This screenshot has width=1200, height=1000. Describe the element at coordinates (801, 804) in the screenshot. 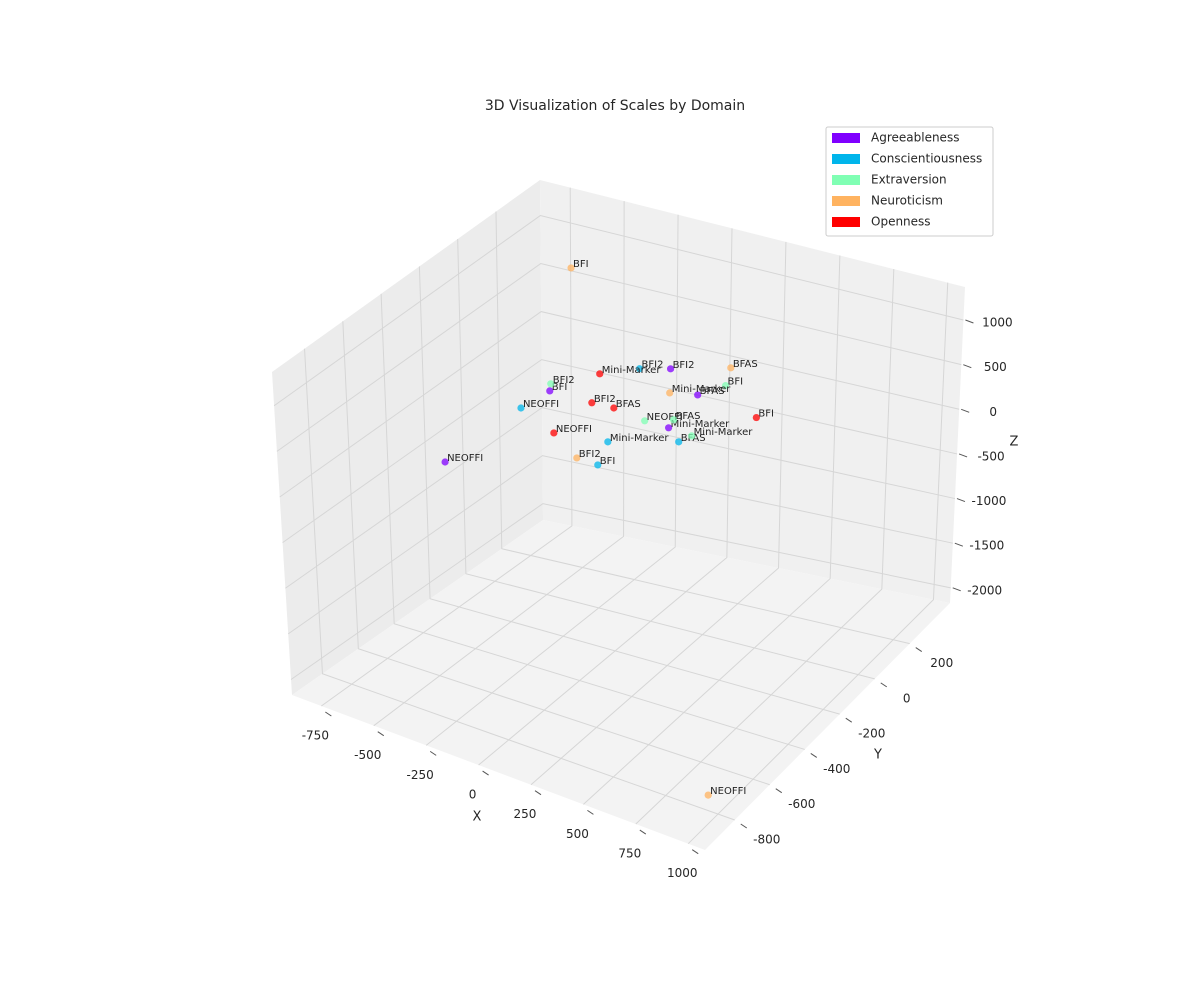

I see `y-tick-label: -600` at that location.